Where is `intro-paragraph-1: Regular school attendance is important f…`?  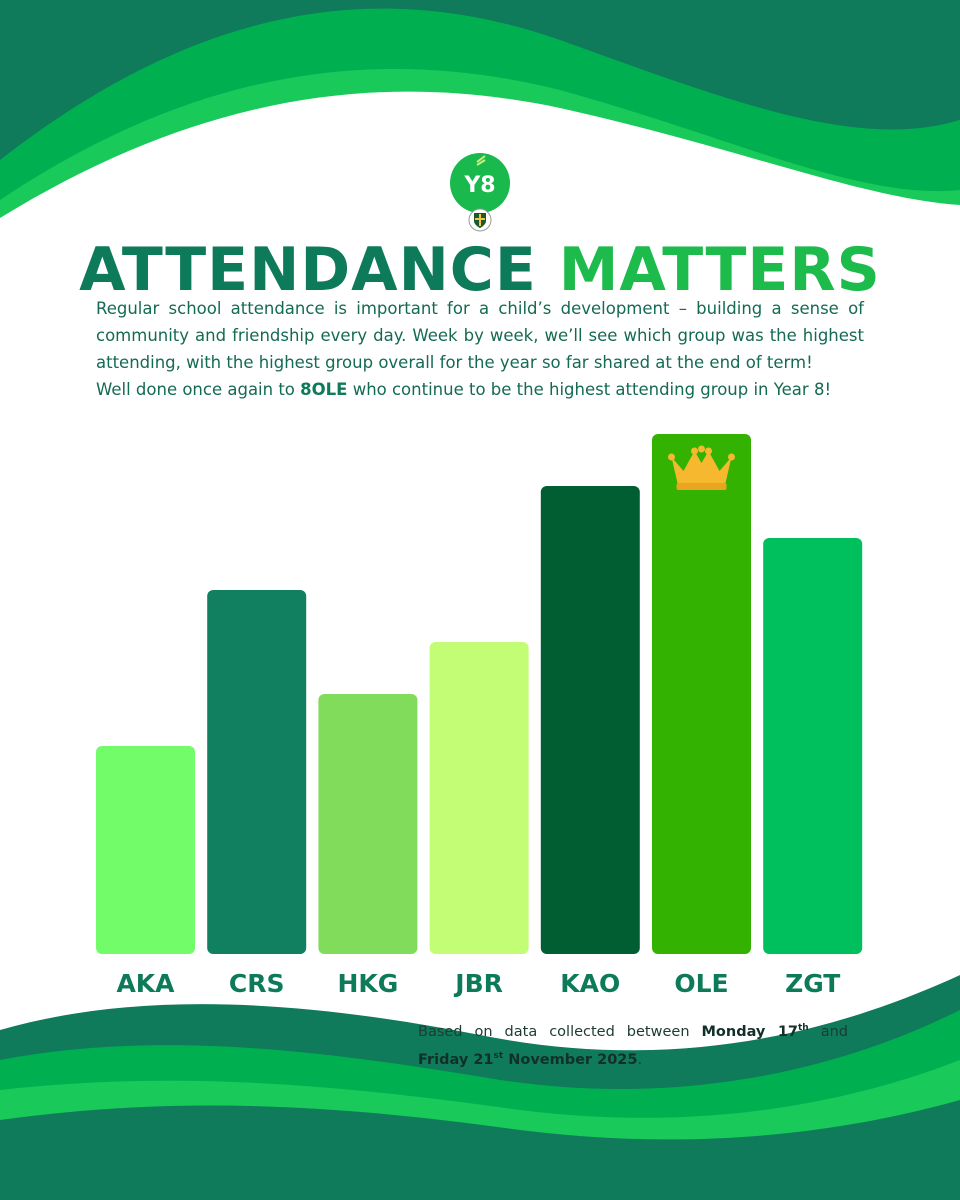
intro-paragraph-1: Regular school attendance is important f… is located at coordinates (480, 335).